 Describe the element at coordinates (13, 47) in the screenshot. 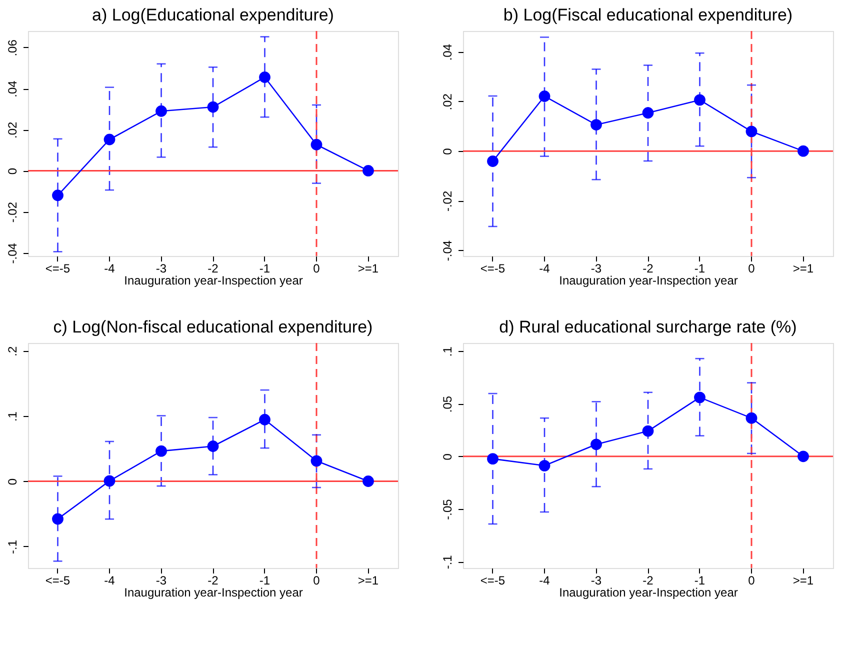

I see `y-tick-label: .06` at that location.